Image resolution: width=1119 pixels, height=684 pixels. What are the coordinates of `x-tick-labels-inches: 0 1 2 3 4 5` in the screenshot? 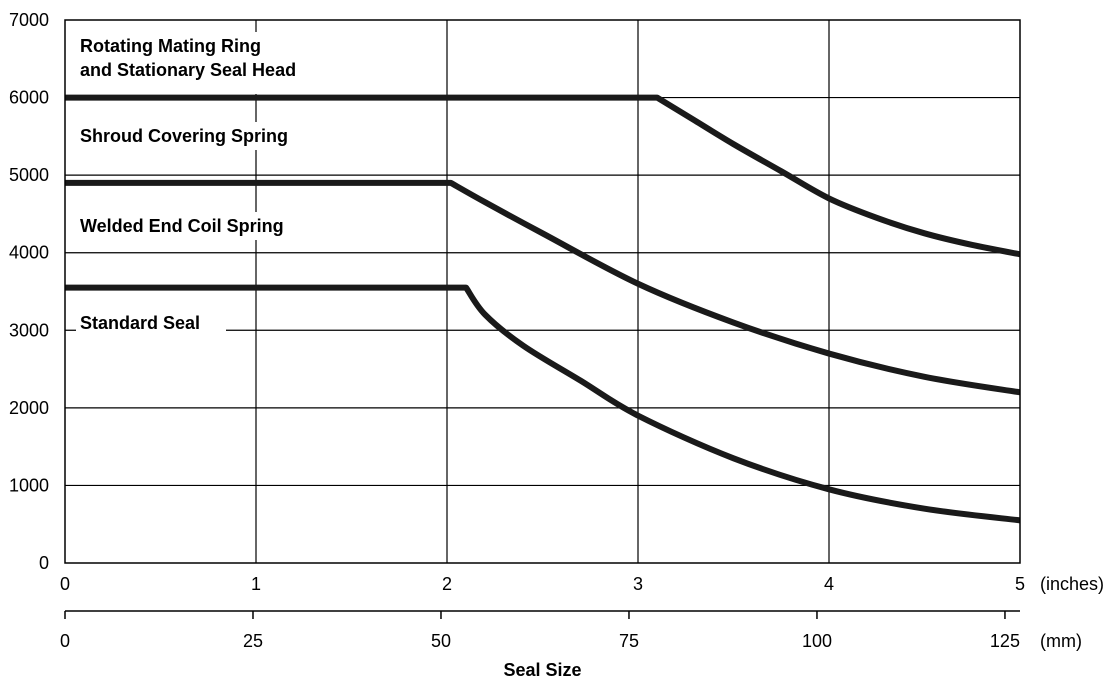 It's located at (542, 584).